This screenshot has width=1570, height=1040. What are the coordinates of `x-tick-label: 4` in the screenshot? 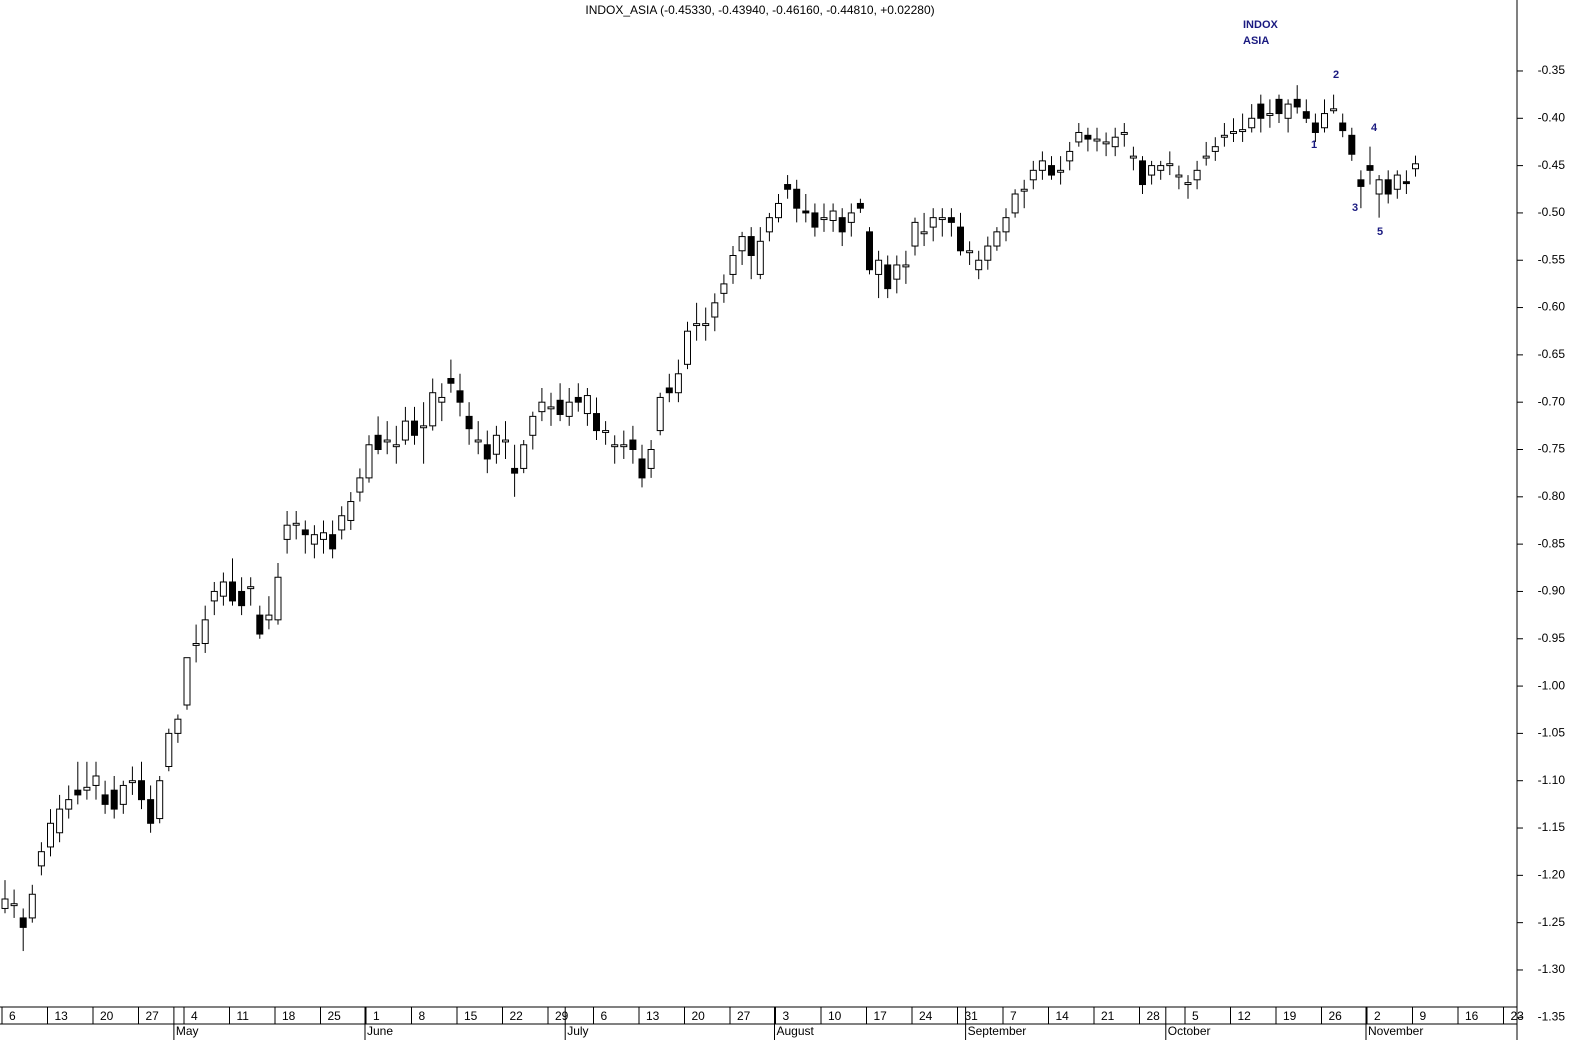 It's located at (194, 1016).